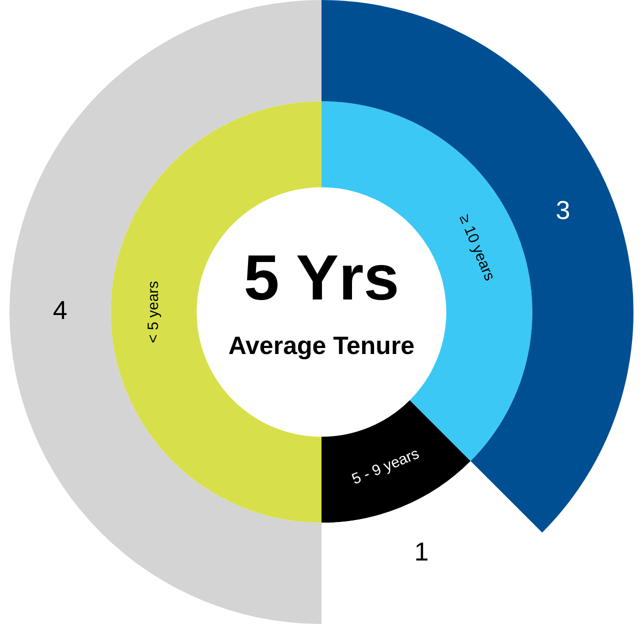  What do you see at coordinates (322, 278) in the screenshot?
I see `text: 5 Yrs` at bounding box center [322, 278].